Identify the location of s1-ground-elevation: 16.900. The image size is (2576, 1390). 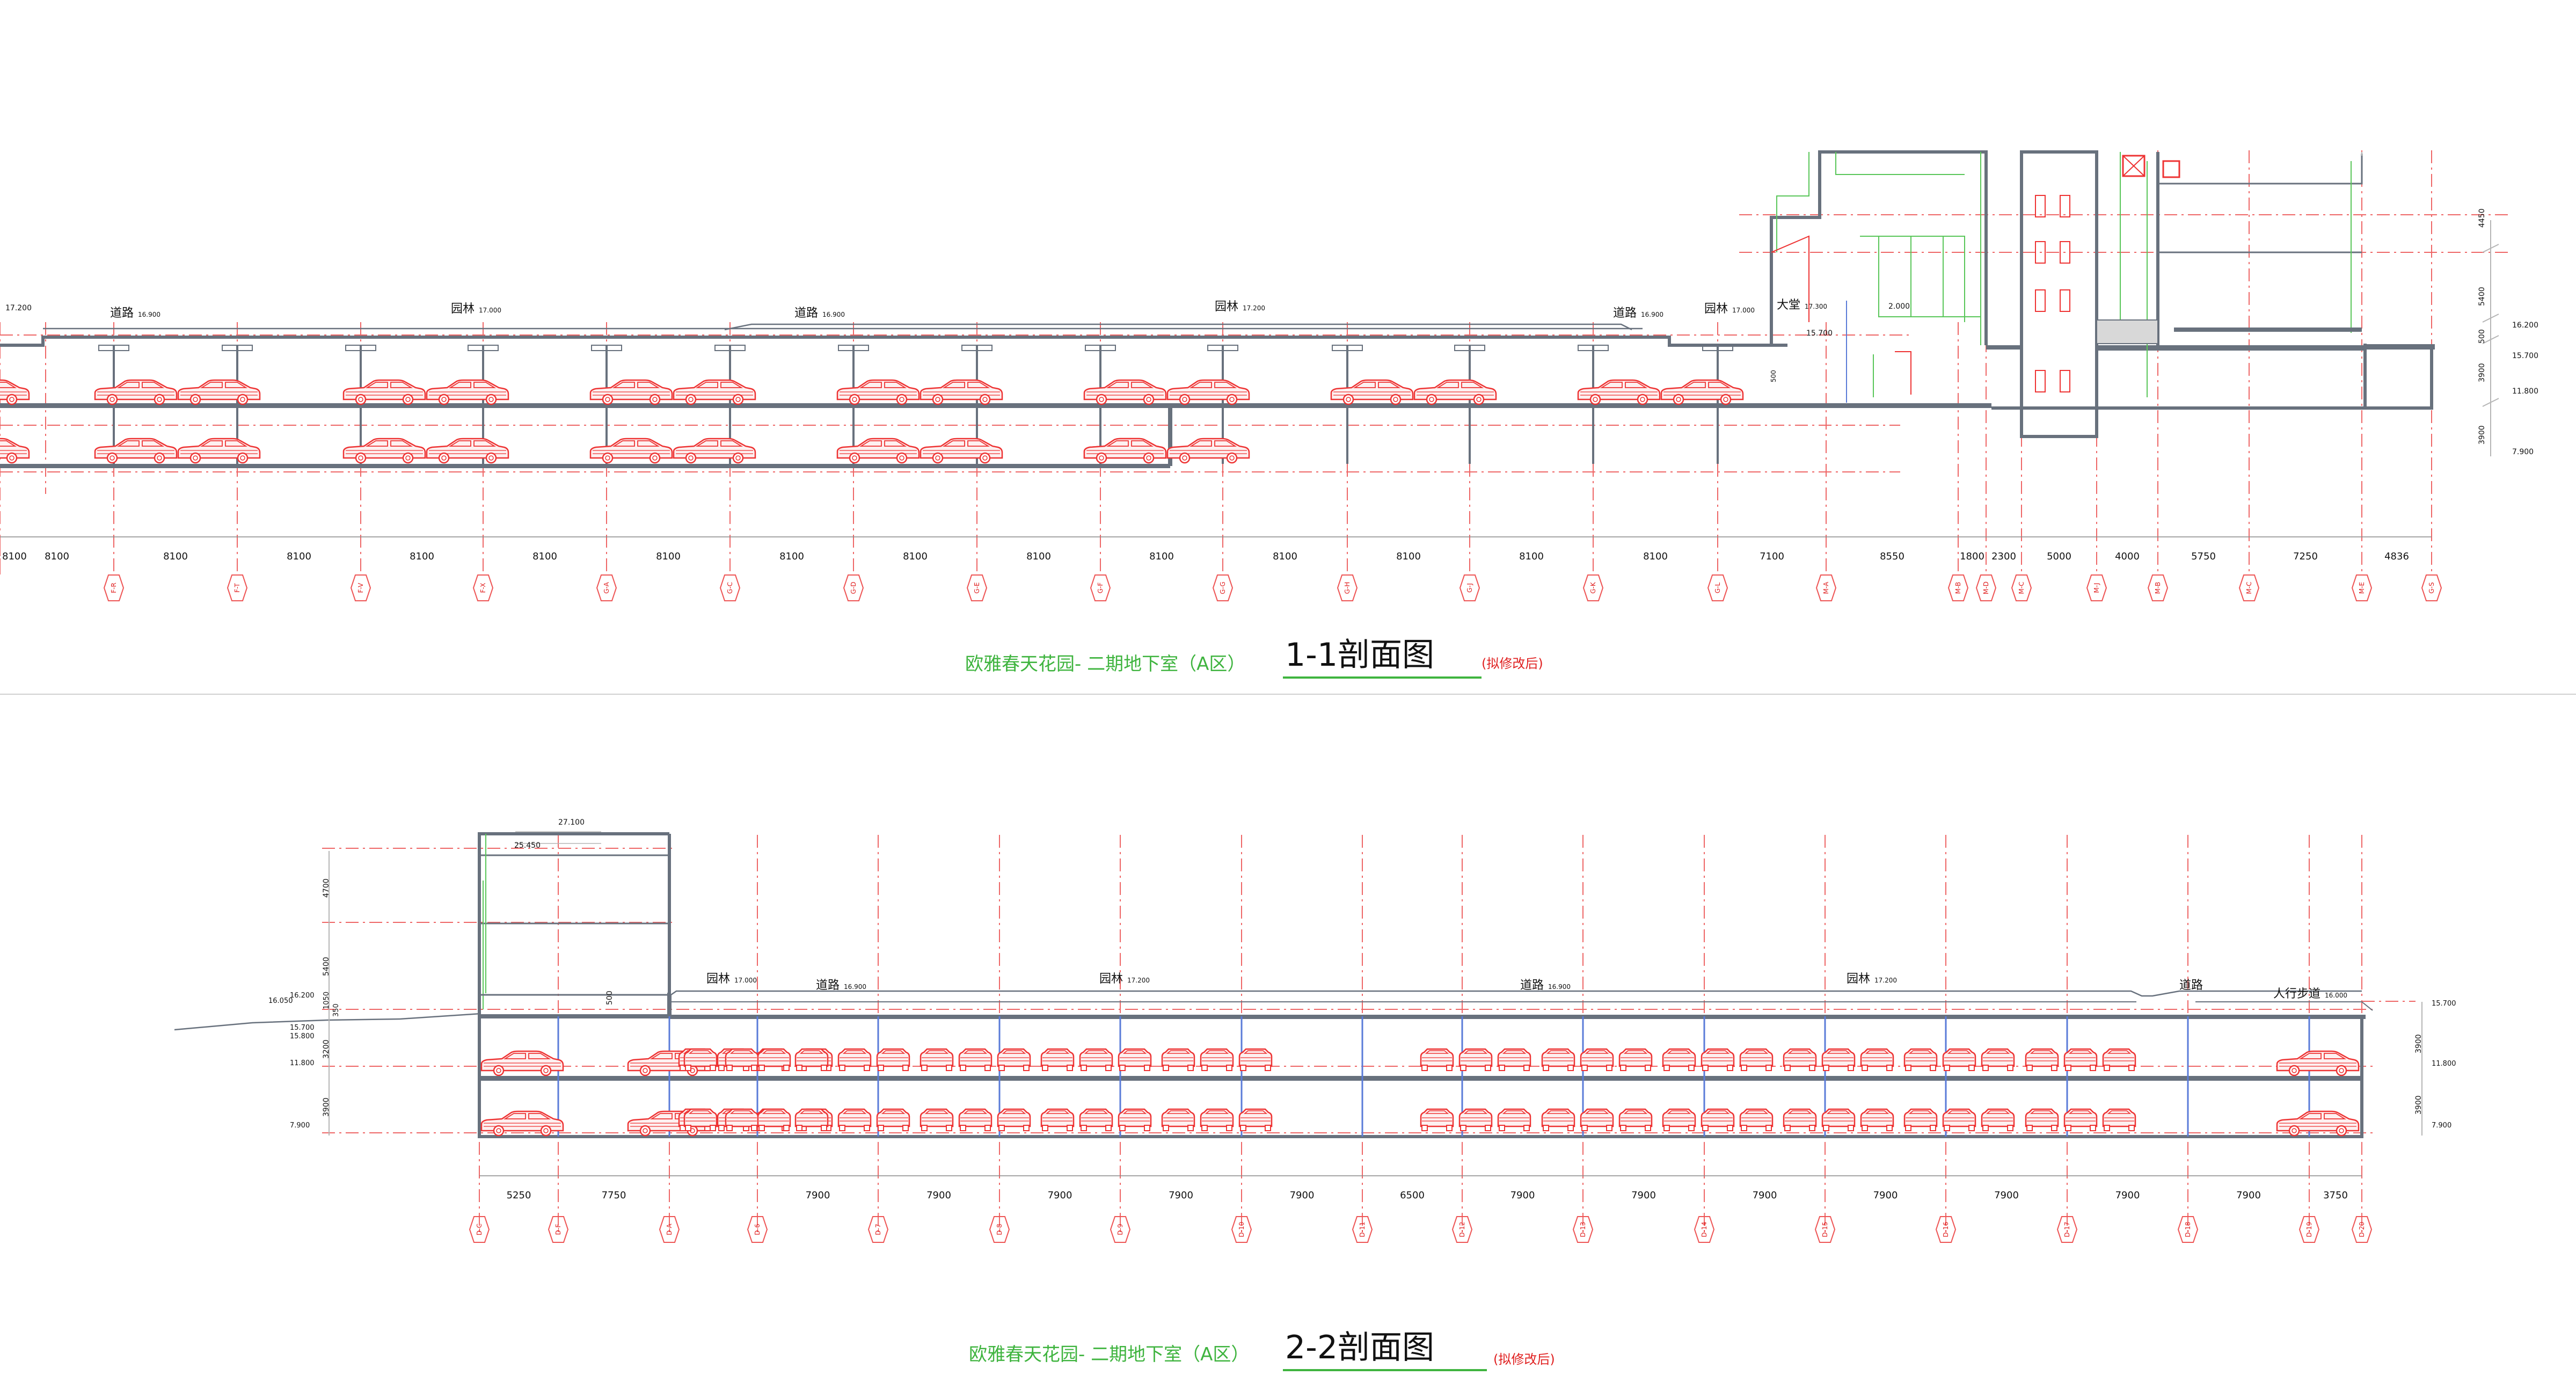
(149, 314).